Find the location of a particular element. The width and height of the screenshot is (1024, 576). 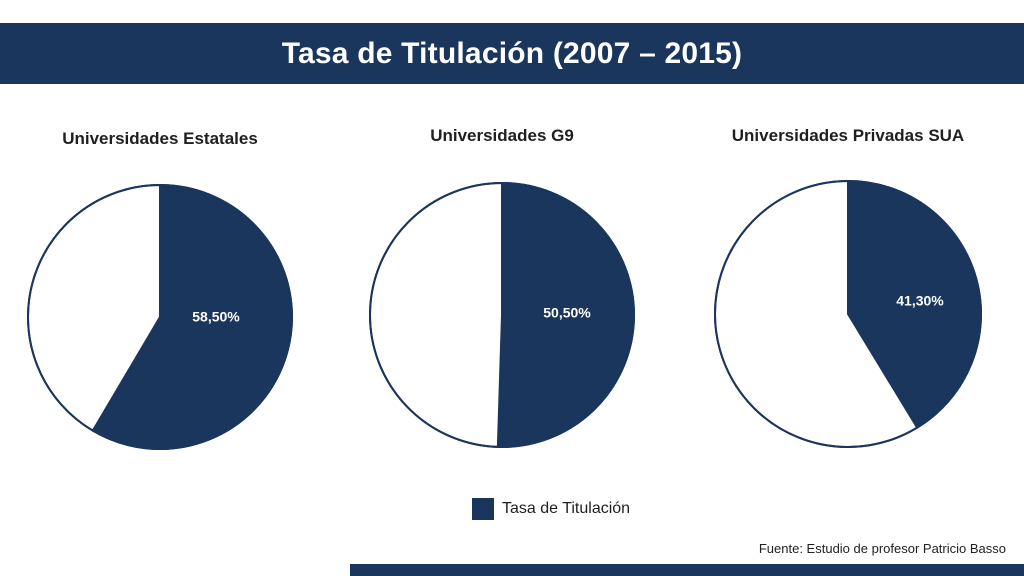

page-title: Tasa de Titulación (2007 – 2015) is located at coordinates (512, 53).